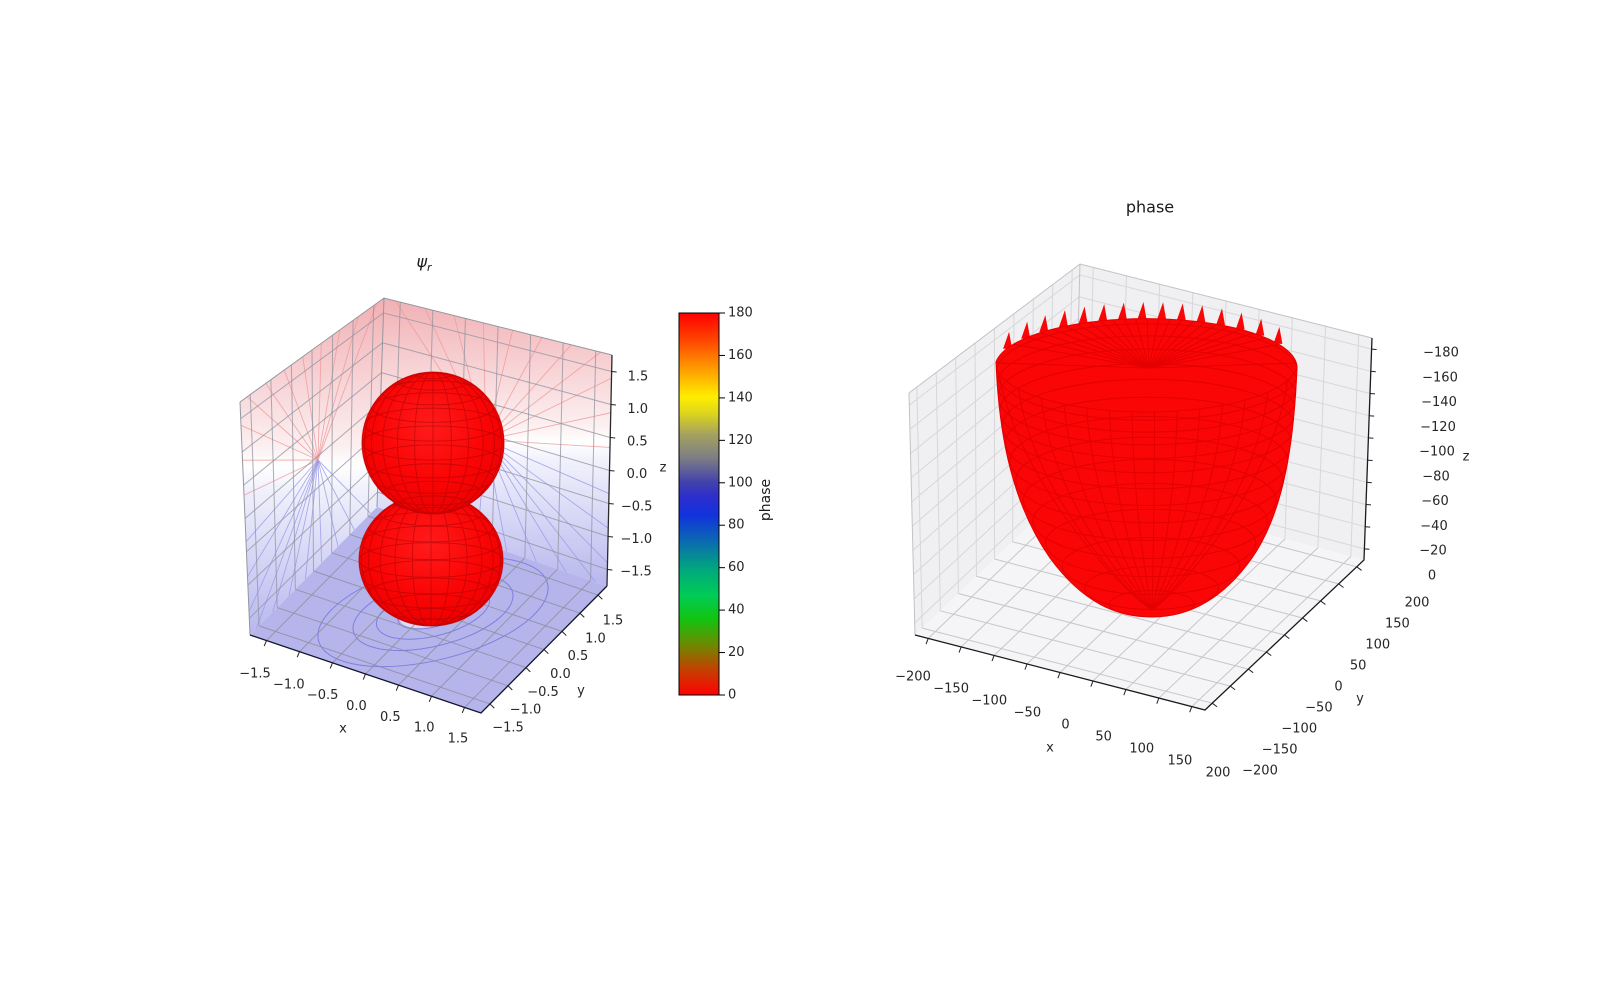 This screenshot has width=1600, height=1000. I want to click on left-z-tick-label: 0.0, so click(637, 474).